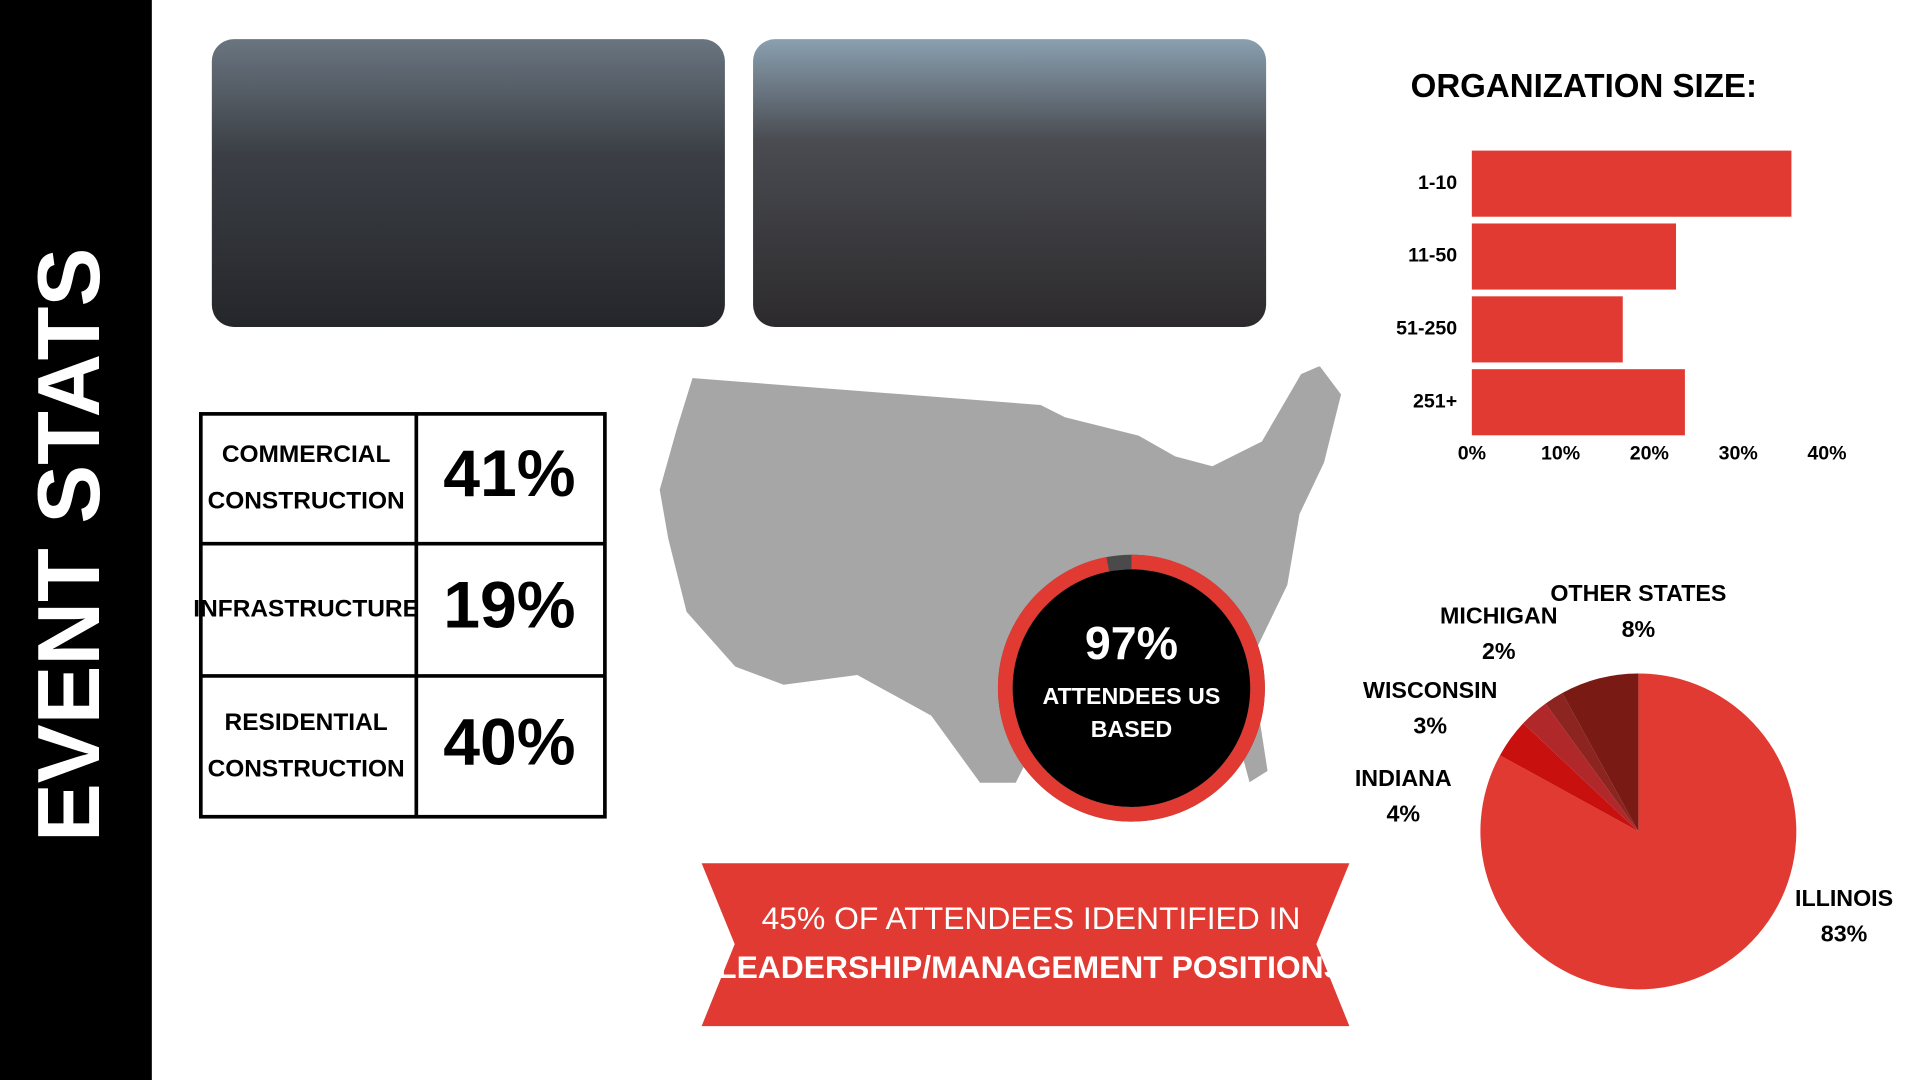 This screenshot has height=1080, width=1920. I want to click on sector-label: RESIDENTIAL, so click(306, 722).